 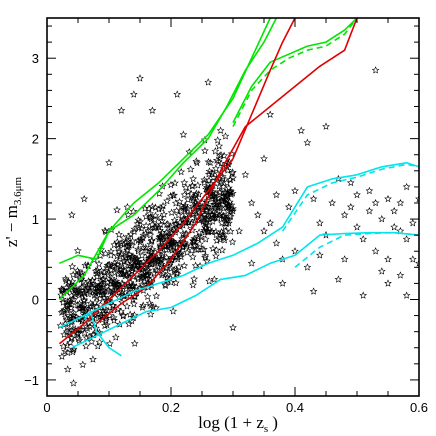 What do you see at coordinates (18, 191) in the screenshot?
I see `y-axis-title-sub: 3.6μm` at bounding box center [18, 191].